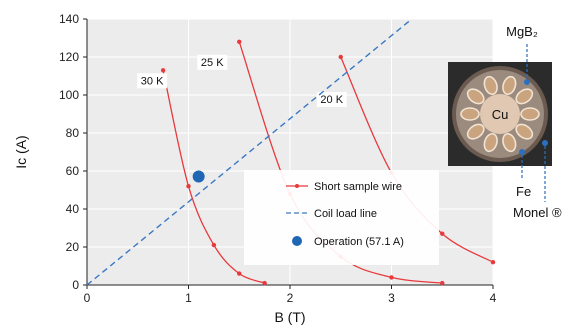 The width and height of the screenshot is (577, 329). What do you see at coordinates (69, 19) in the screenshot?
I see `y-tick-label: 140` at bounding box center [69, 19].